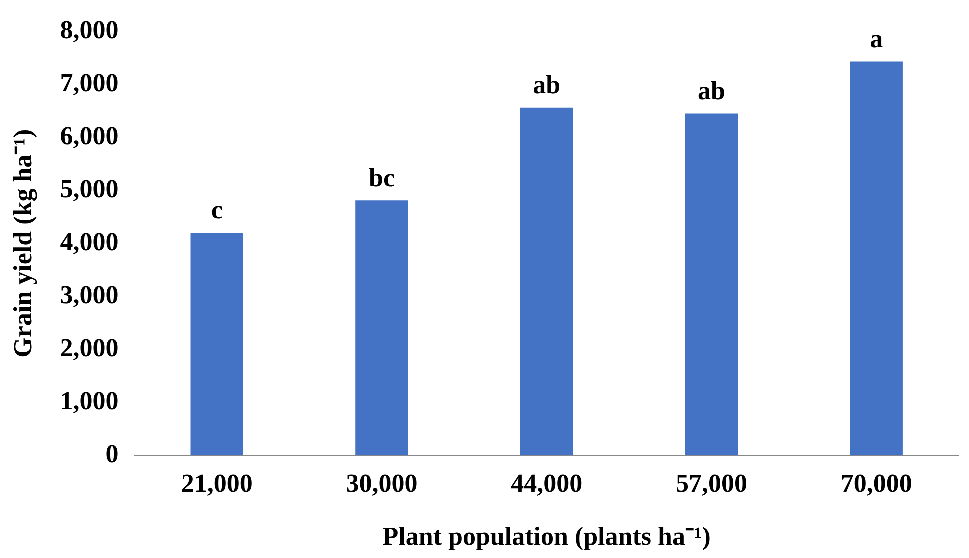  I want to click on x-tick-label: 21,000, so click(217, 483).